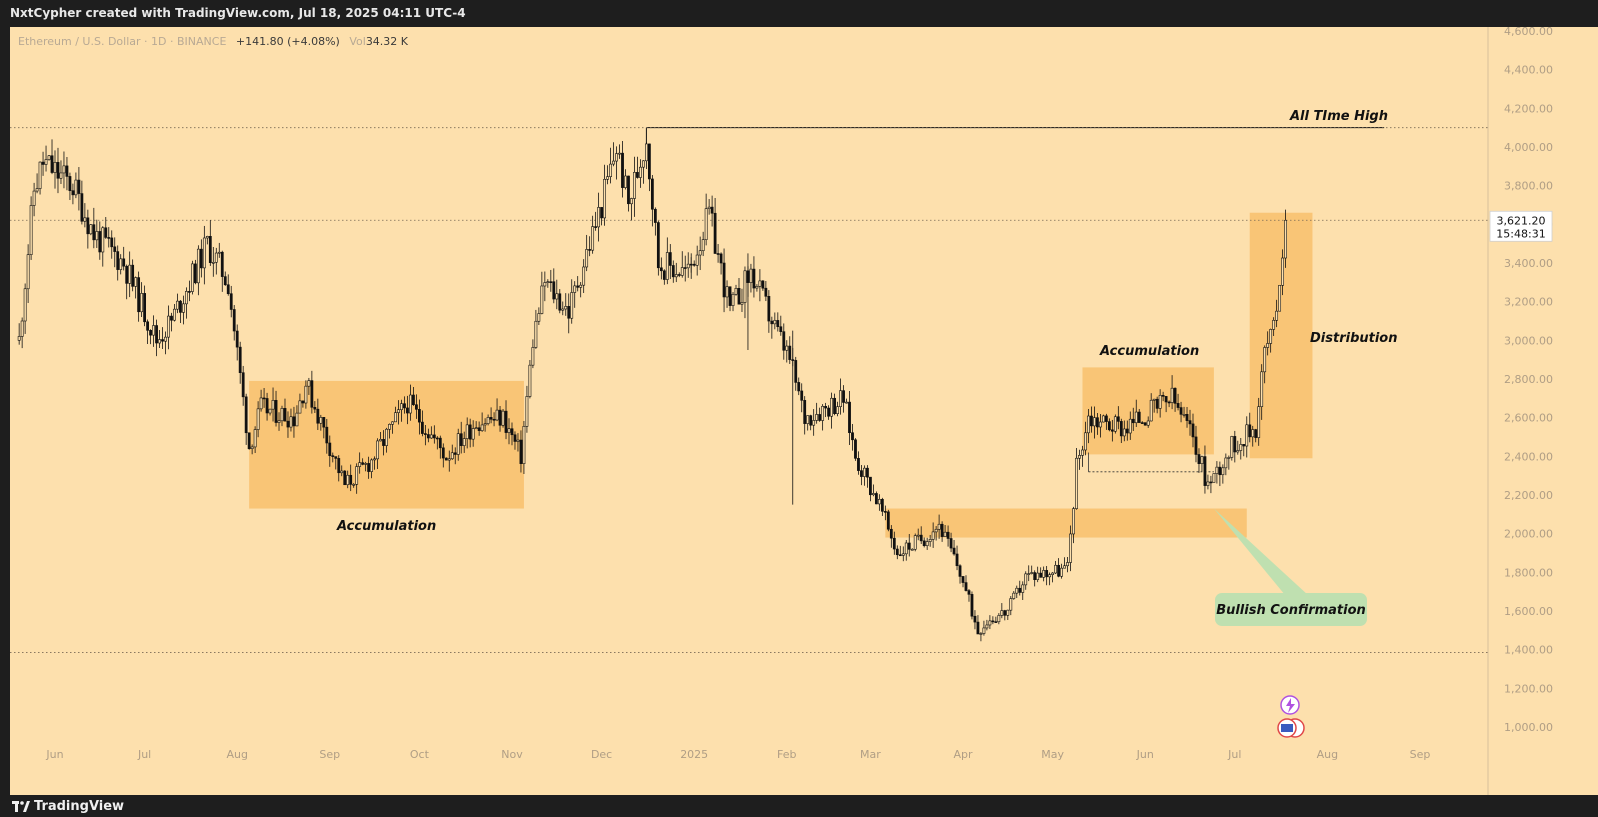 This screenshot has width=1598, height=817. I want to click on label-distribution: Distribution, so click(1353, 338).